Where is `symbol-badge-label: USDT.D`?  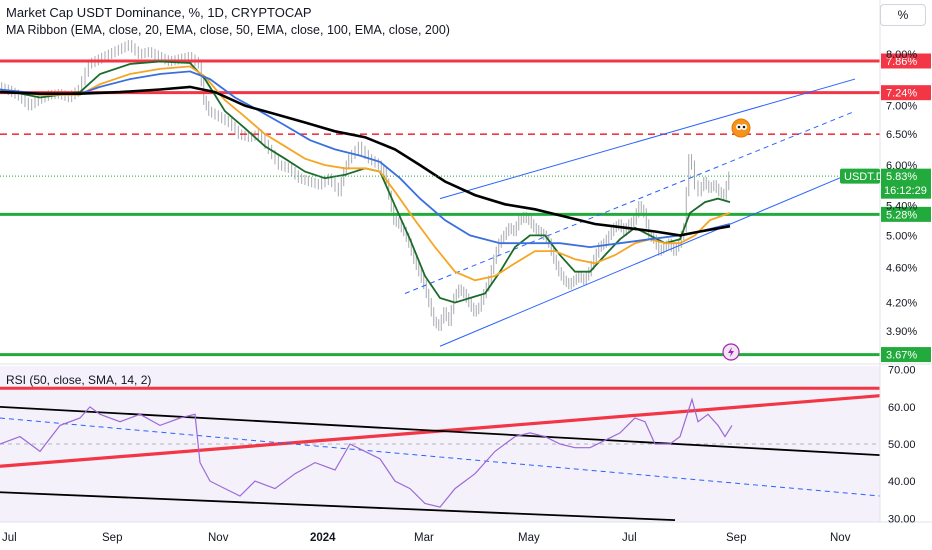 symbol-badge-label: USDT.D is located at coordinates (864, 177).